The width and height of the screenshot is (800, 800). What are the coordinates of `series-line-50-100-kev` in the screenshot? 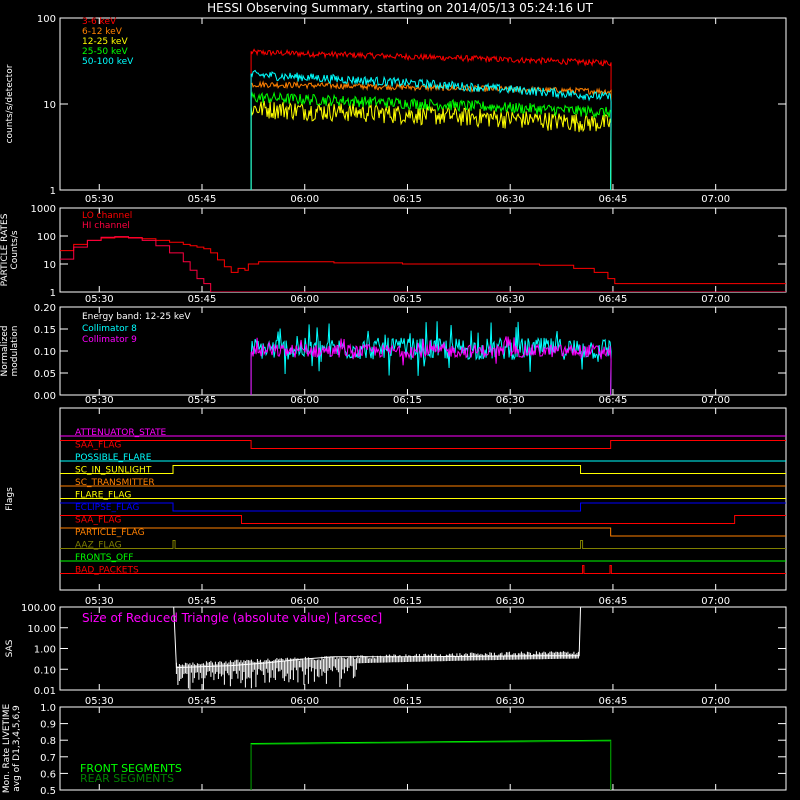 It's located at (431, 129).